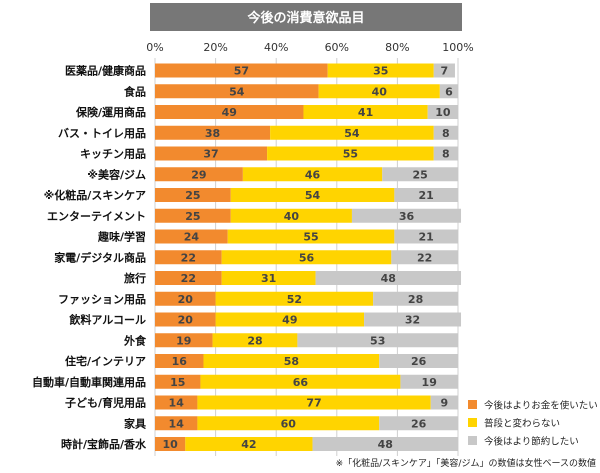 This screenshot has height=473, width=600. I want to click on data-label: 77, so click(313, 403).